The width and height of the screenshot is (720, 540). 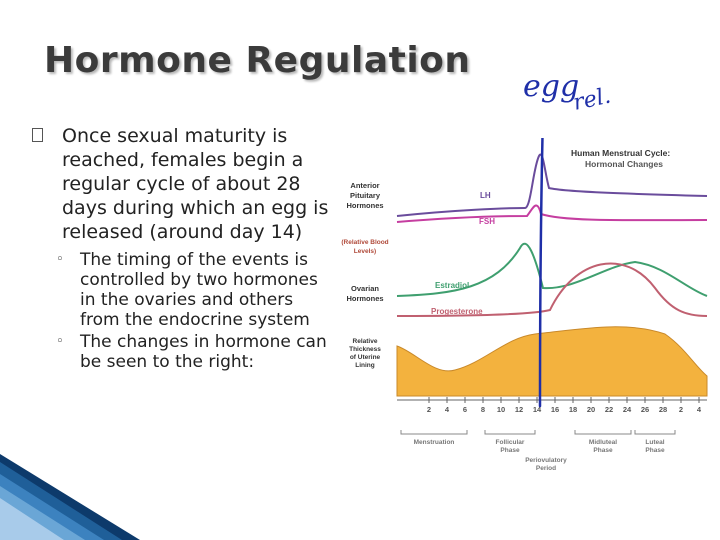 What do you see at coordinates (364, 205) in the screenshot?
I see `pituitary-label: Hormones` at bounding box center [364, 205].